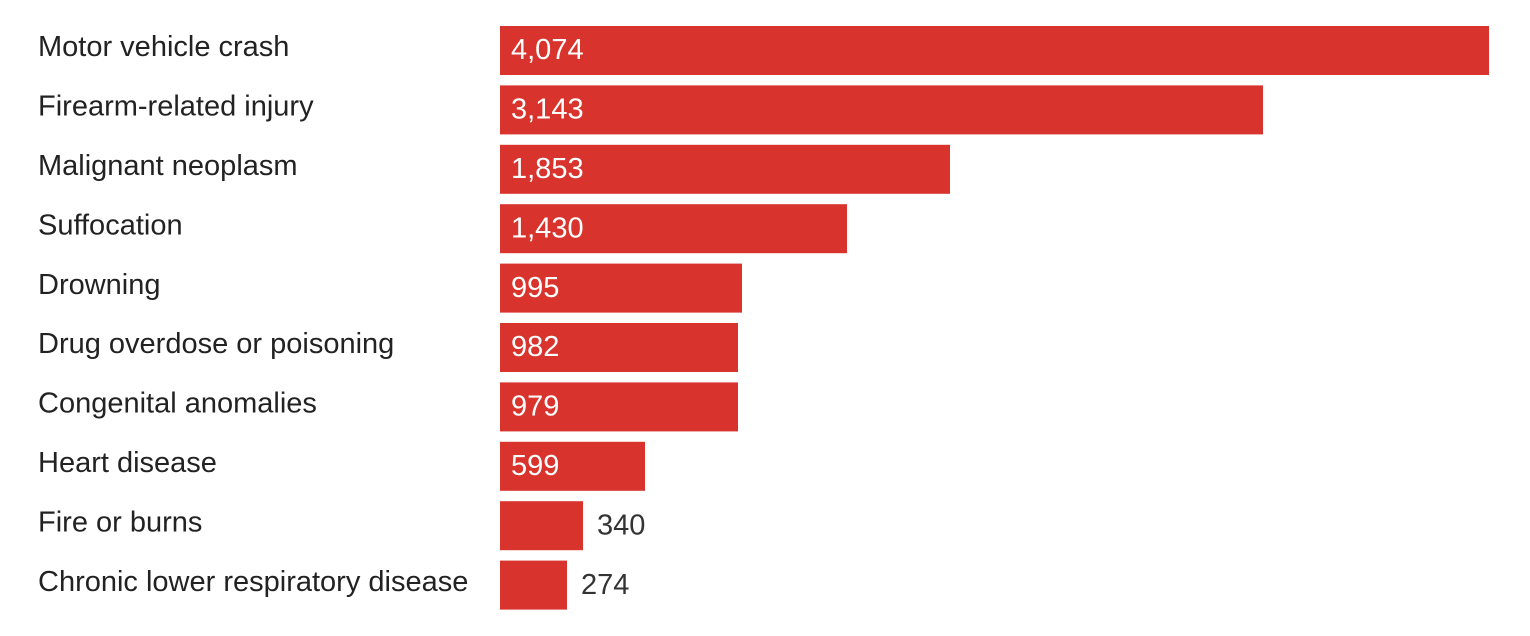 The height and width of the screenshot is (636, 1530). Describe the element at coordinates (535, 466) in the screenshot. I see `value-label: 599` at that location.